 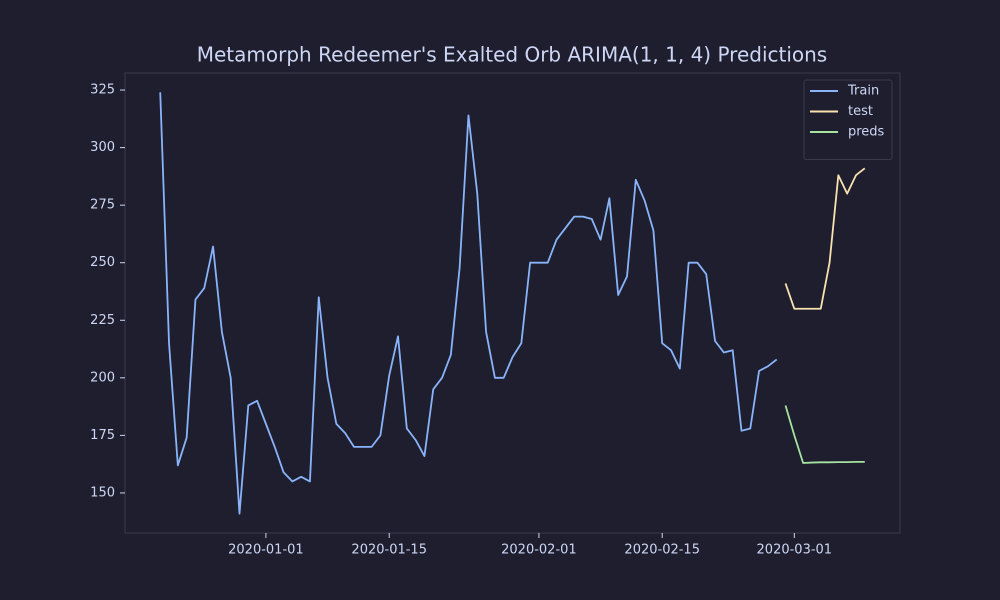 I want to click on x-tick-label: 2020-01-15, so click(x=389, y=550).